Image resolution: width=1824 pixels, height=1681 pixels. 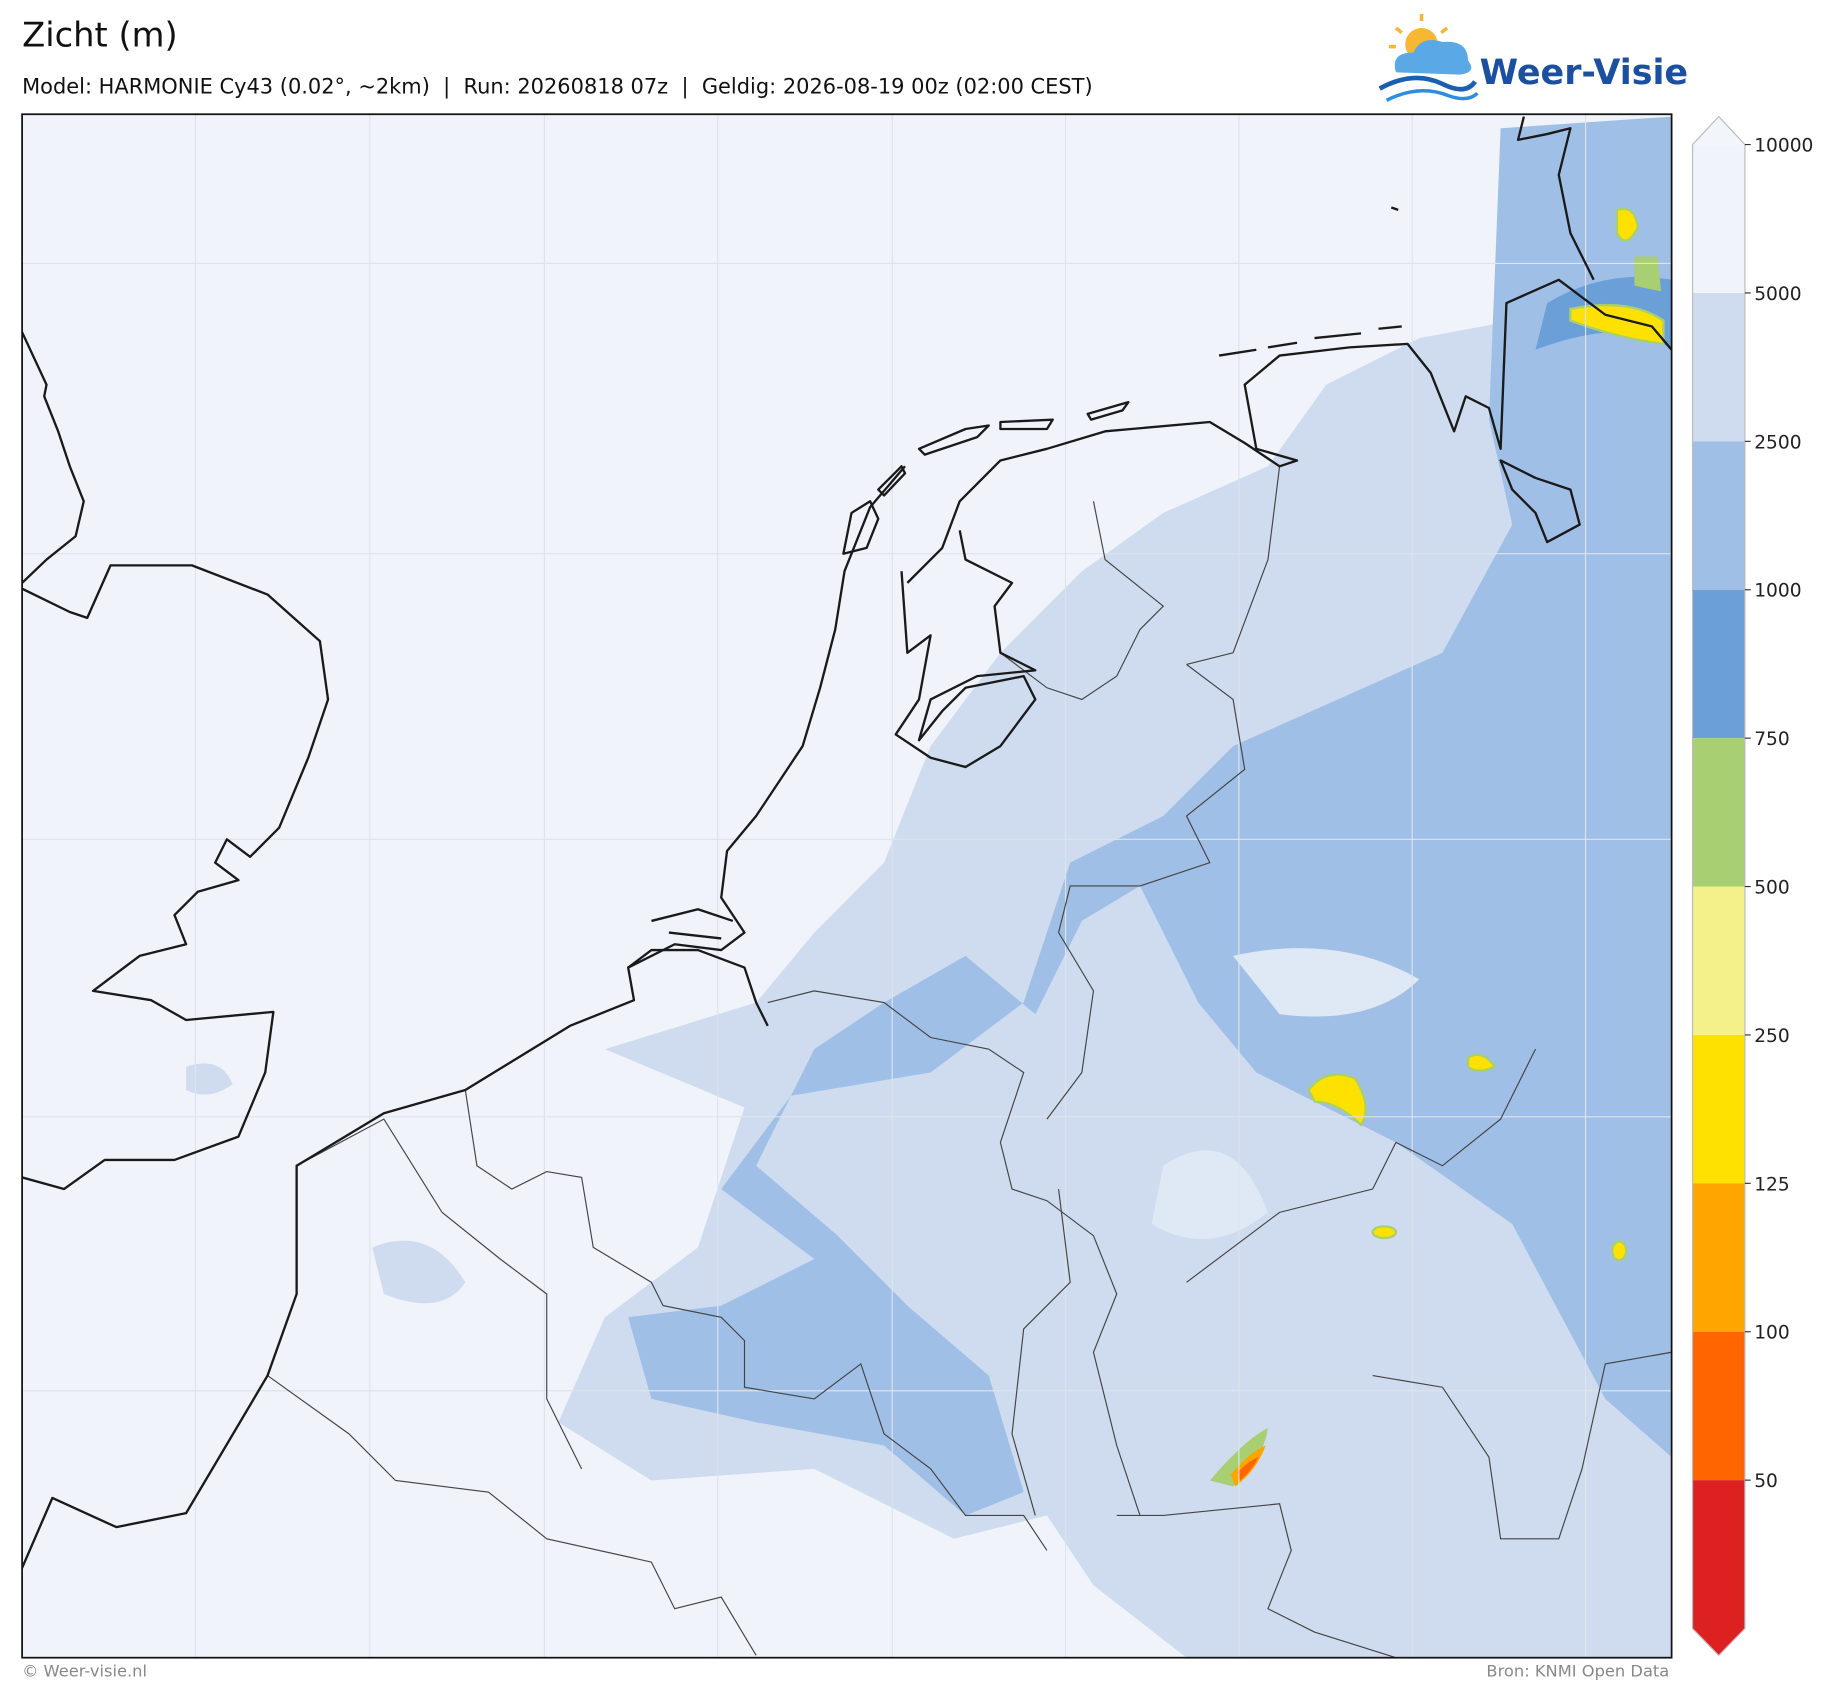 I want to click on colorbar-under, so click(x=1718, y=1642).